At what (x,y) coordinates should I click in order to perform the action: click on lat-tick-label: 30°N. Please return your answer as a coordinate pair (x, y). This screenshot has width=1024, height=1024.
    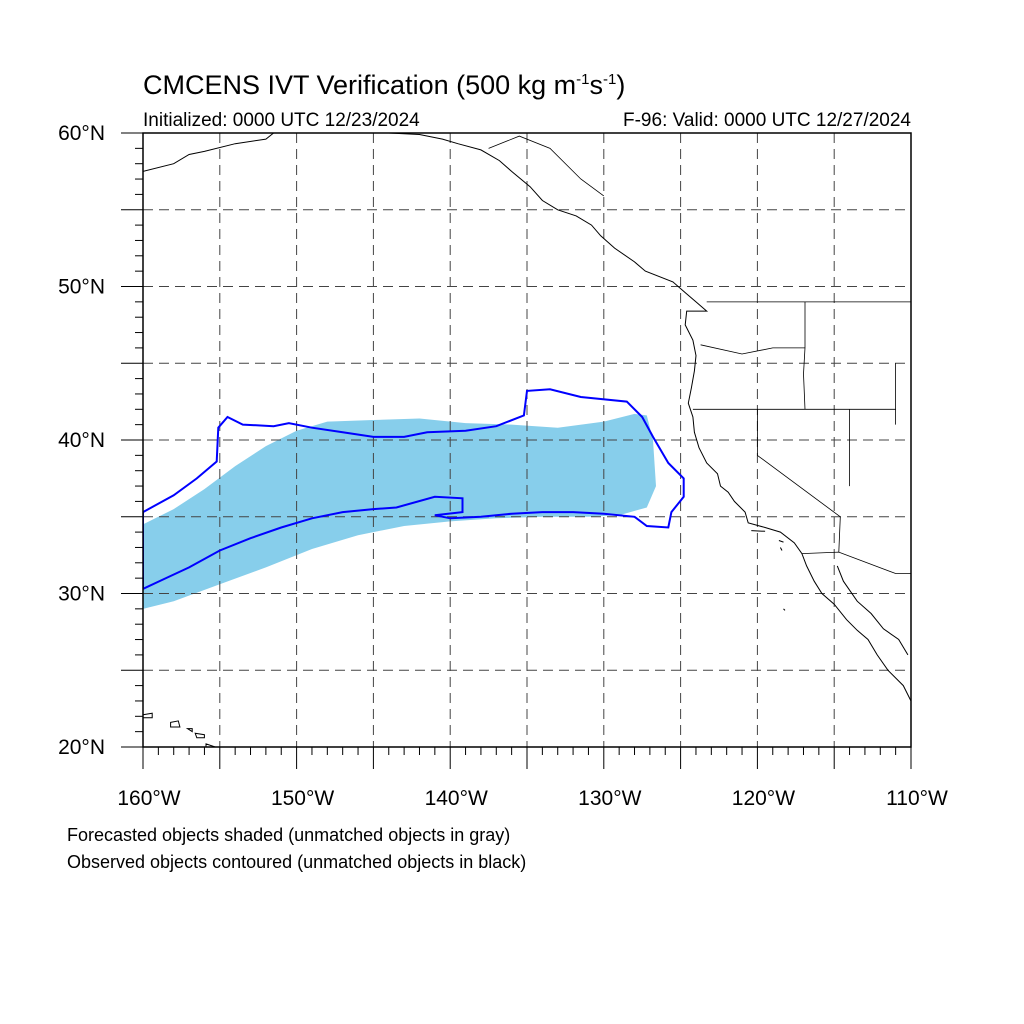
    Looking at the image, I should click on (81, 594).